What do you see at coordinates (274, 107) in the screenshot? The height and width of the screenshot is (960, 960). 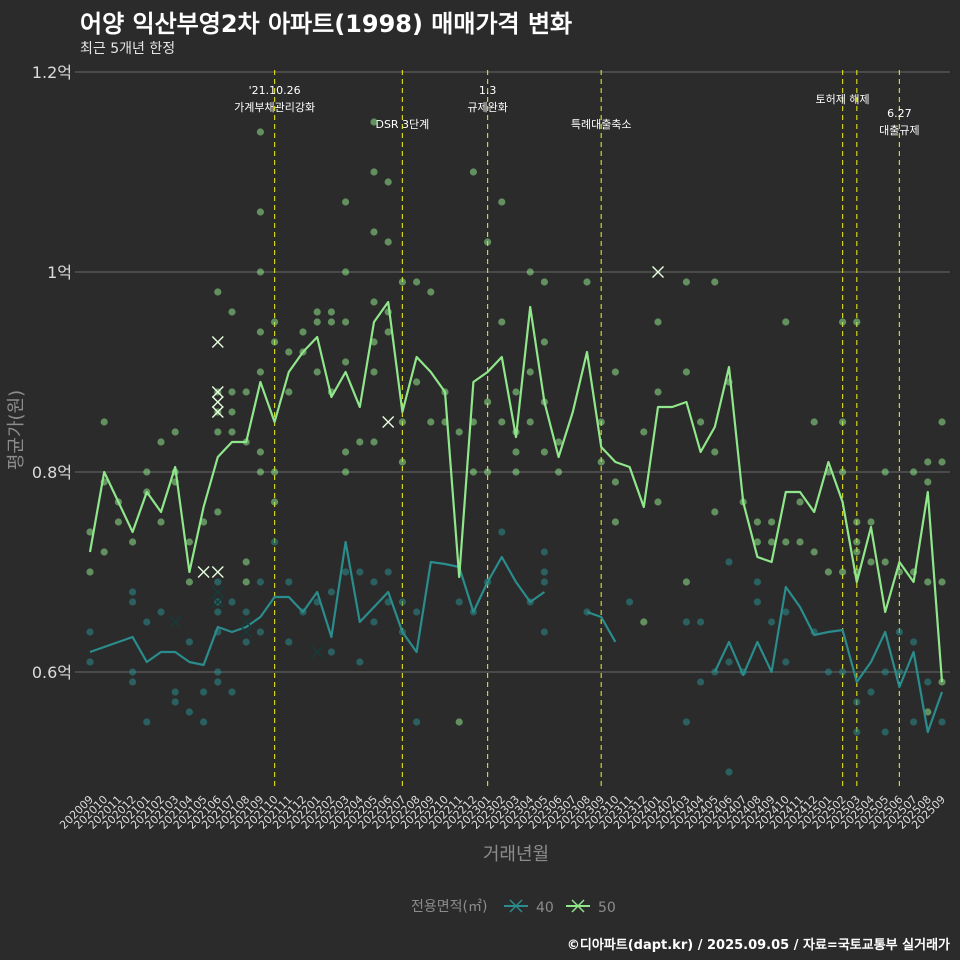 I see `event-label: 가계부채관리강화` at bounding box center [274, 107].